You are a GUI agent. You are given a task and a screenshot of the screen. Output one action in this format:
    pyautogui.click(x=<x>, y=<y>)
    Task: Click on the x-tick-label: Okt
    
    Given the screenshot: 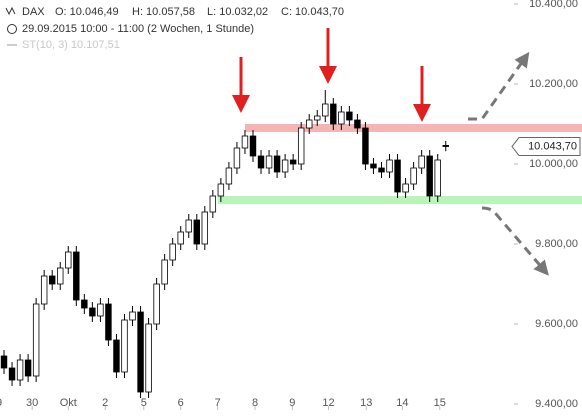 What is the action you would take?
    pyautogui.click(x=68, y=403)
    